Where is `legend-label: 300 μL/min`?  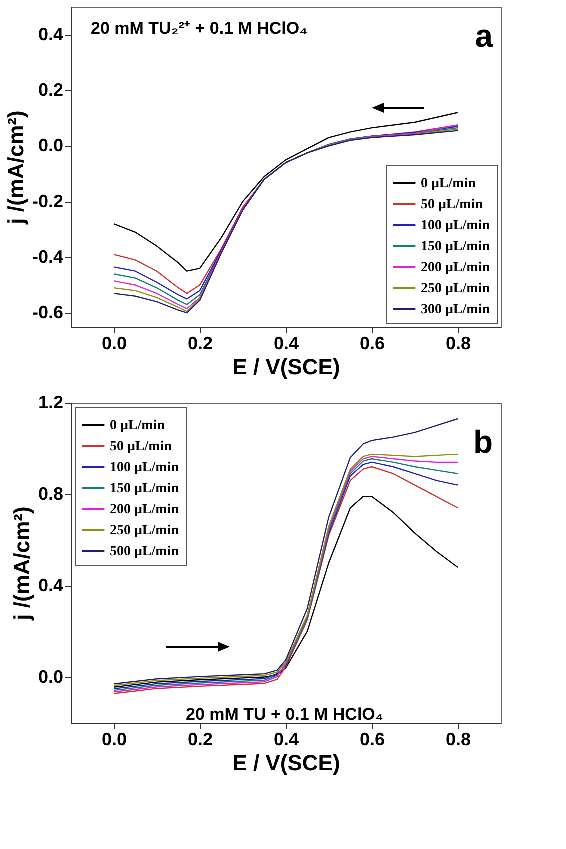 legend-label: 300 μL/min is located at coordinates (455, 310).